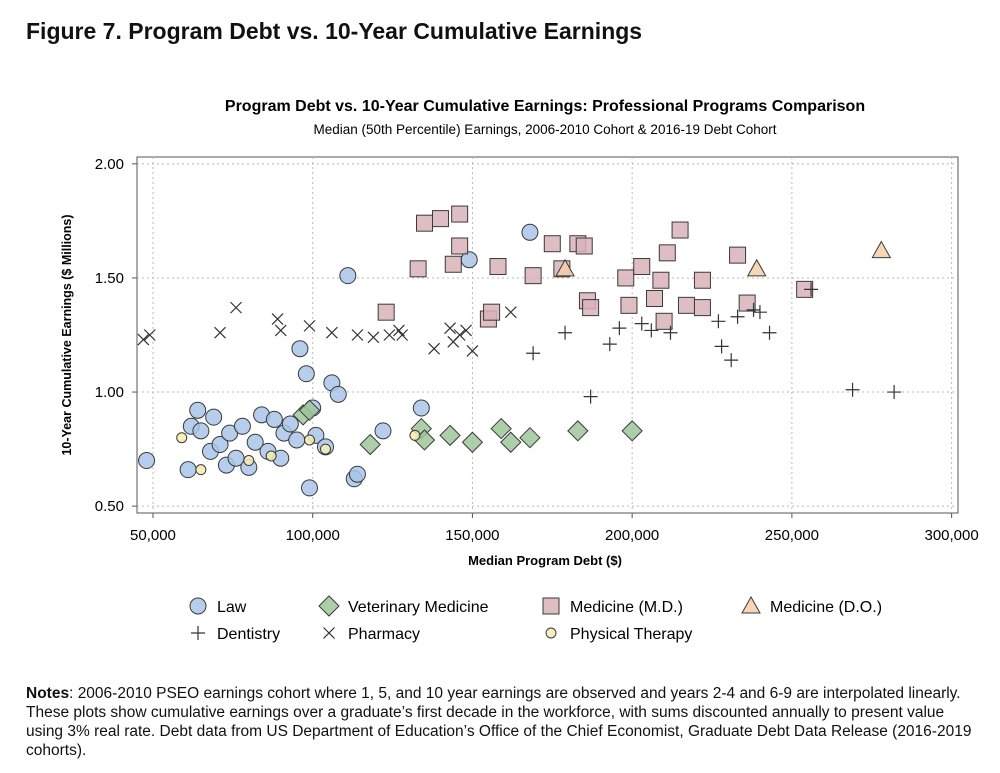 The image size is (1000, 773). Describe the element at coordinates (248, 634) in the screenshot. I see `legend-label-dentistry: Dentistry` at that location.